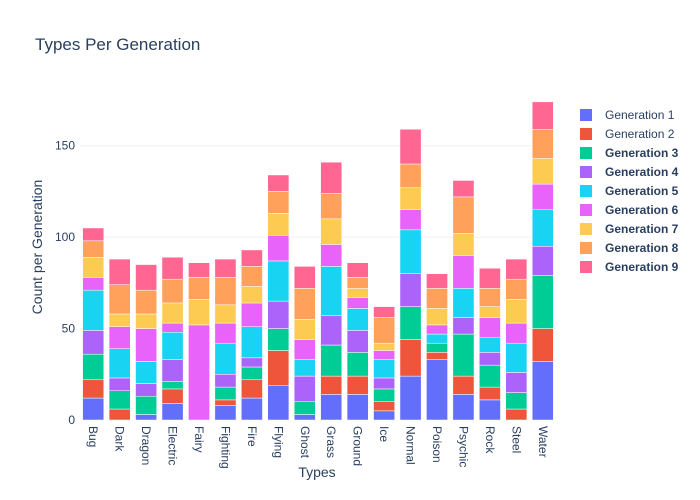  What do you see at coordinates (642, 248) in the screenshot?
I see `legend-label: Generation 8` at bounding box center [642, 248].